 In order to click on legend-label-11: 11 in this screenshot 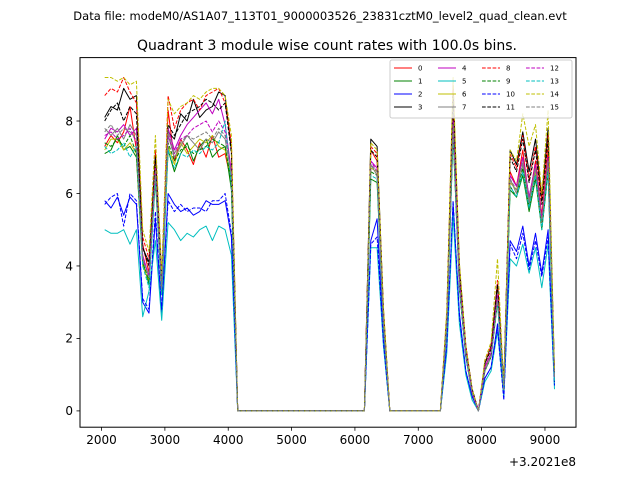, I will do `click(510, 108)`.